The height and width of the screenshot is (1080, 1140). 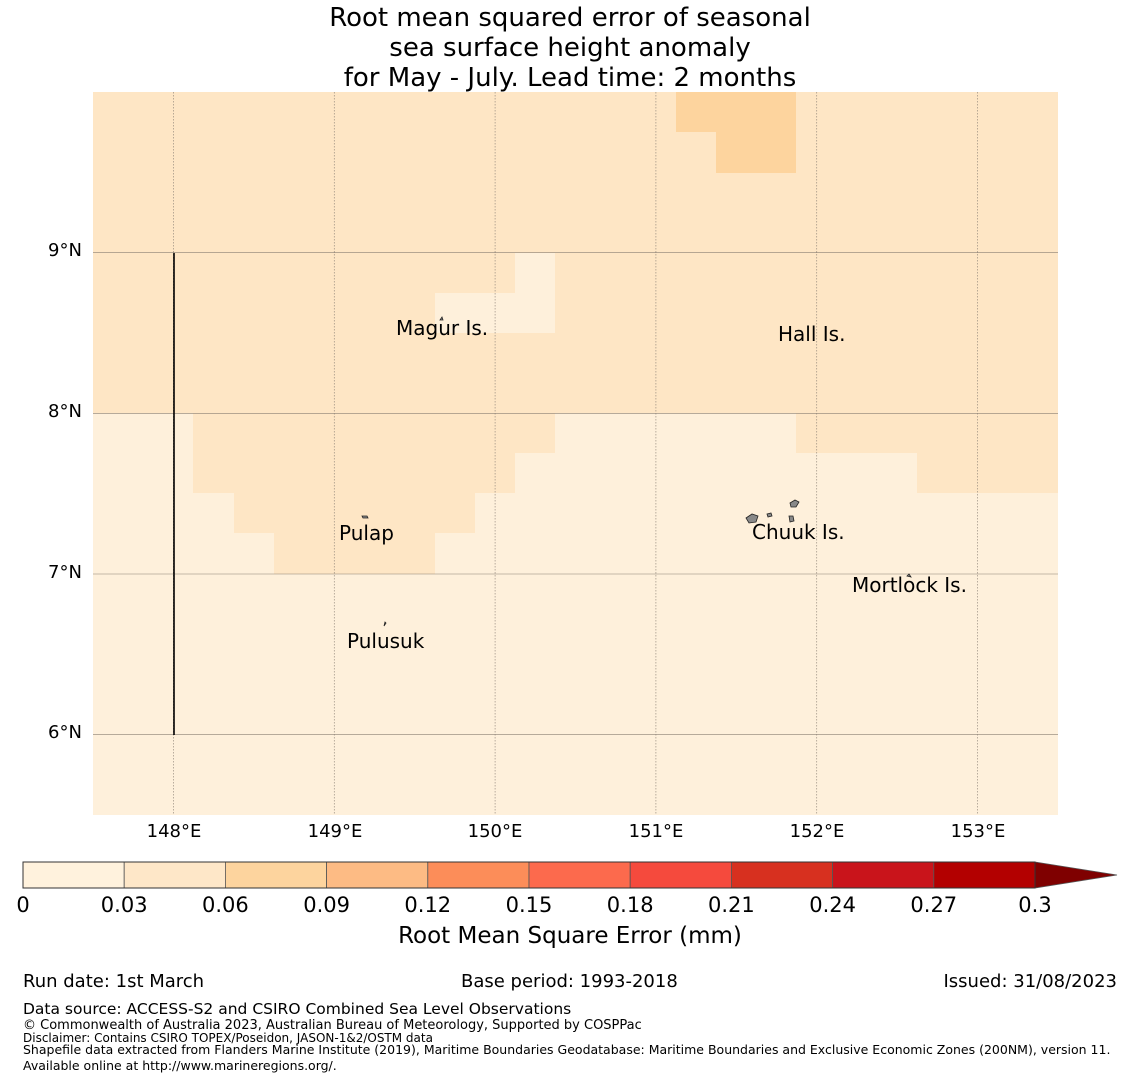 What do you see at coordinates (124, 905) in the screenshot?
I see `colorbar-tick-label: 0.03` at bounding box center [124, 905].